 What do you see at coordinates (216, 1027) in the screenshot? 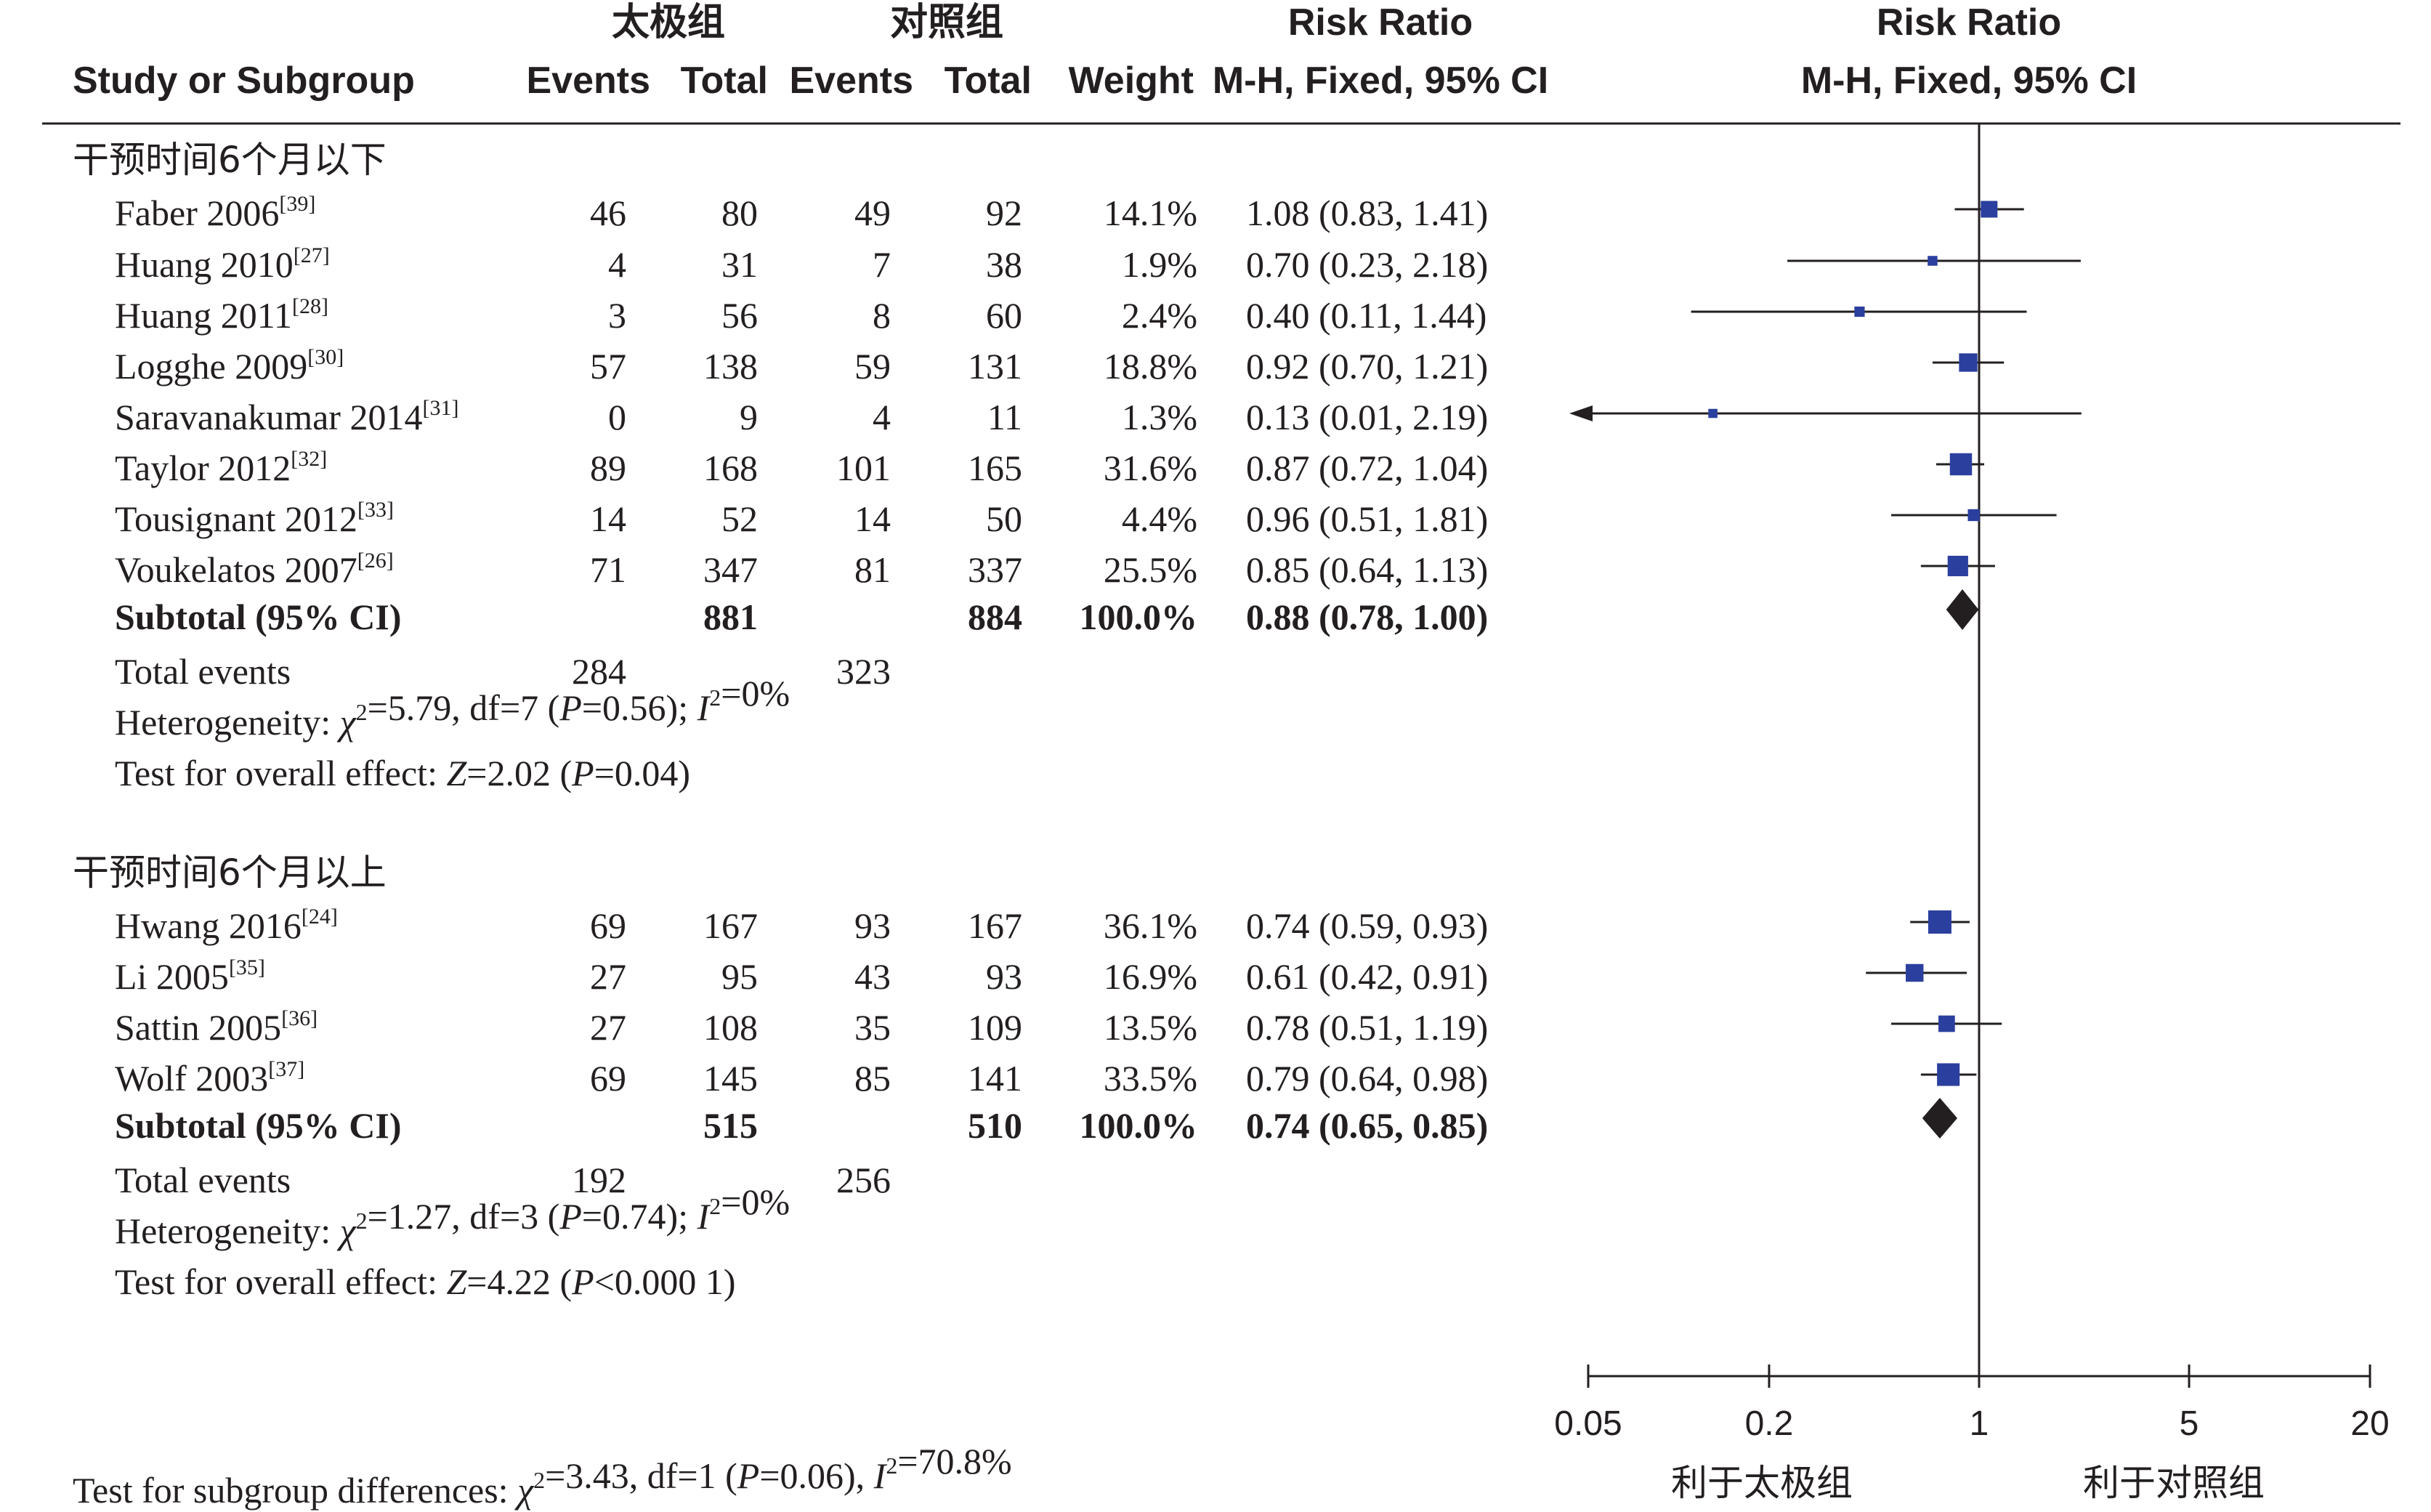
I see `study-name: Sattin 2005[36]` at bounding box center [216, 1027].